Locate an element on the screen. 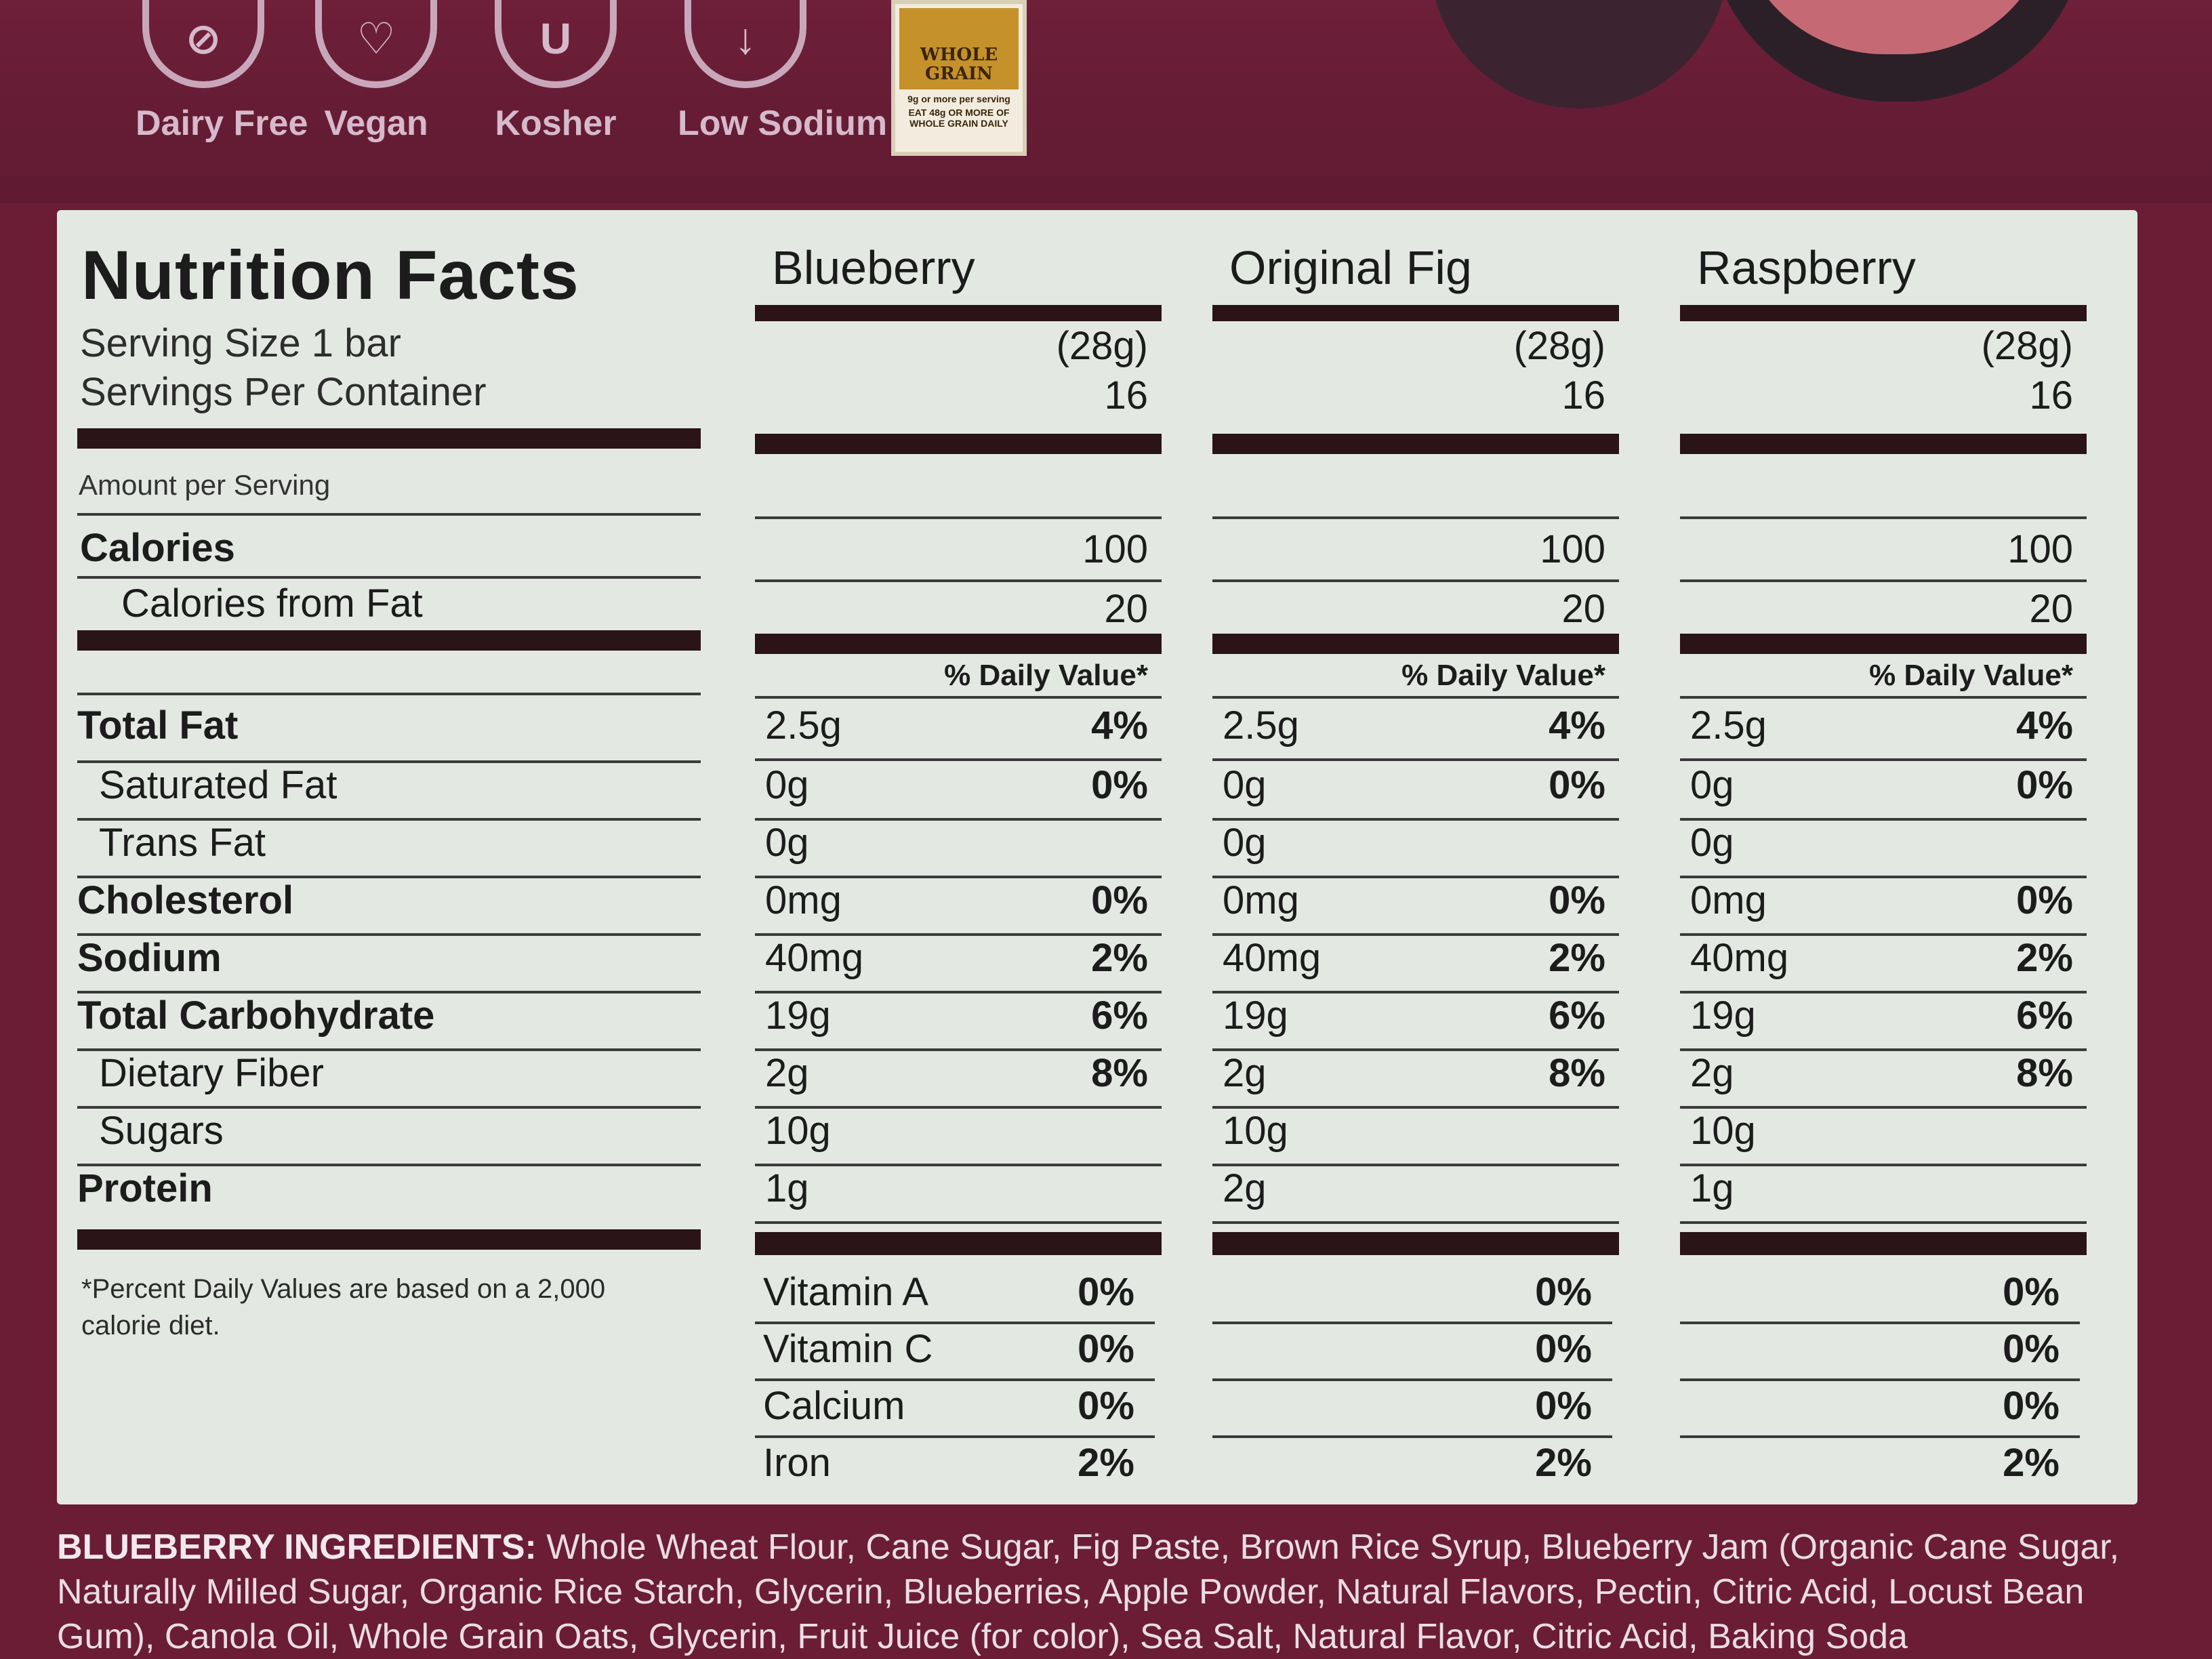  ingredients-label: BLUEBERRY INGREDIENTS: is located at coordinates (297, 1548).